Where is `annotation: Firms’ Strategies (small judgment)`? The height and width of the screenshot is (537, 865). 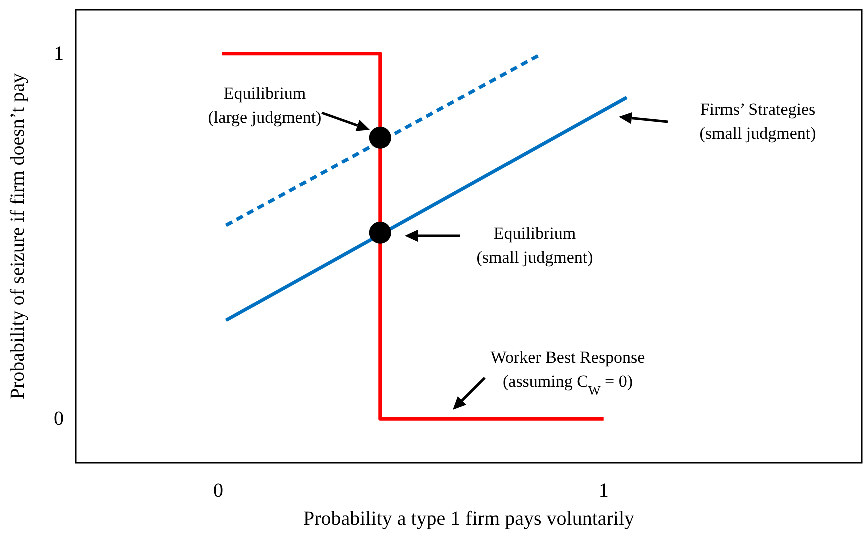
annotation: Firms’ Strategies (small judgment) is located at coordinates (758, 121).